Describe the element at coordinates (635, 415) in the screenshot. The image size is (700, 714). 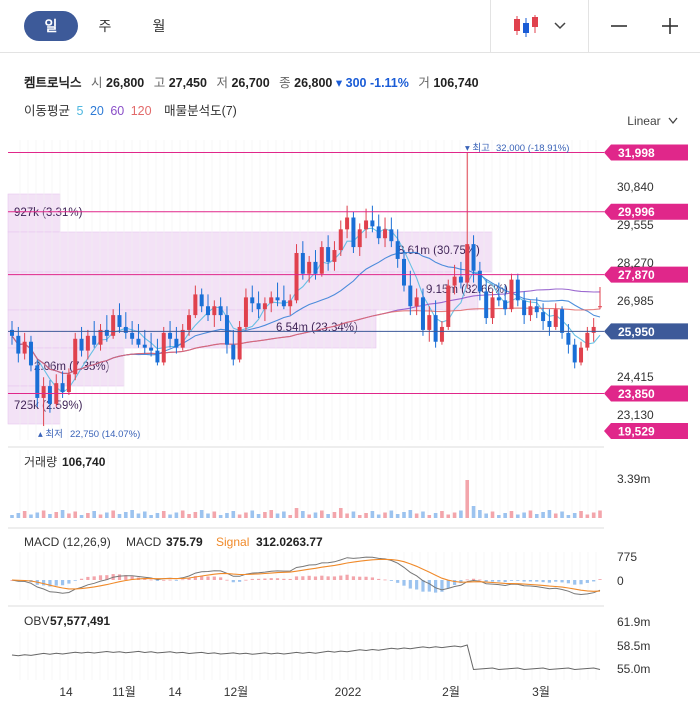
I see `price-tick-label: 23,130` at that location.